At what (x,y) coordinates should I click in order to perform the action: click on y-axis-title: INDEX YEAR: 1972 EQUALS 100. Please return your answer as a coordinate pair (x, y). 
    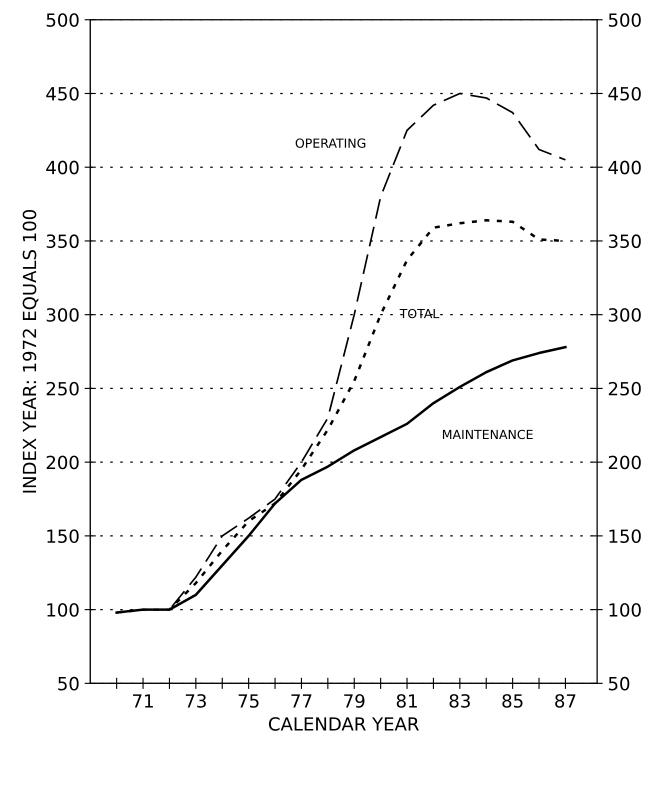
    Looking at the image, I should click on (30, 351).